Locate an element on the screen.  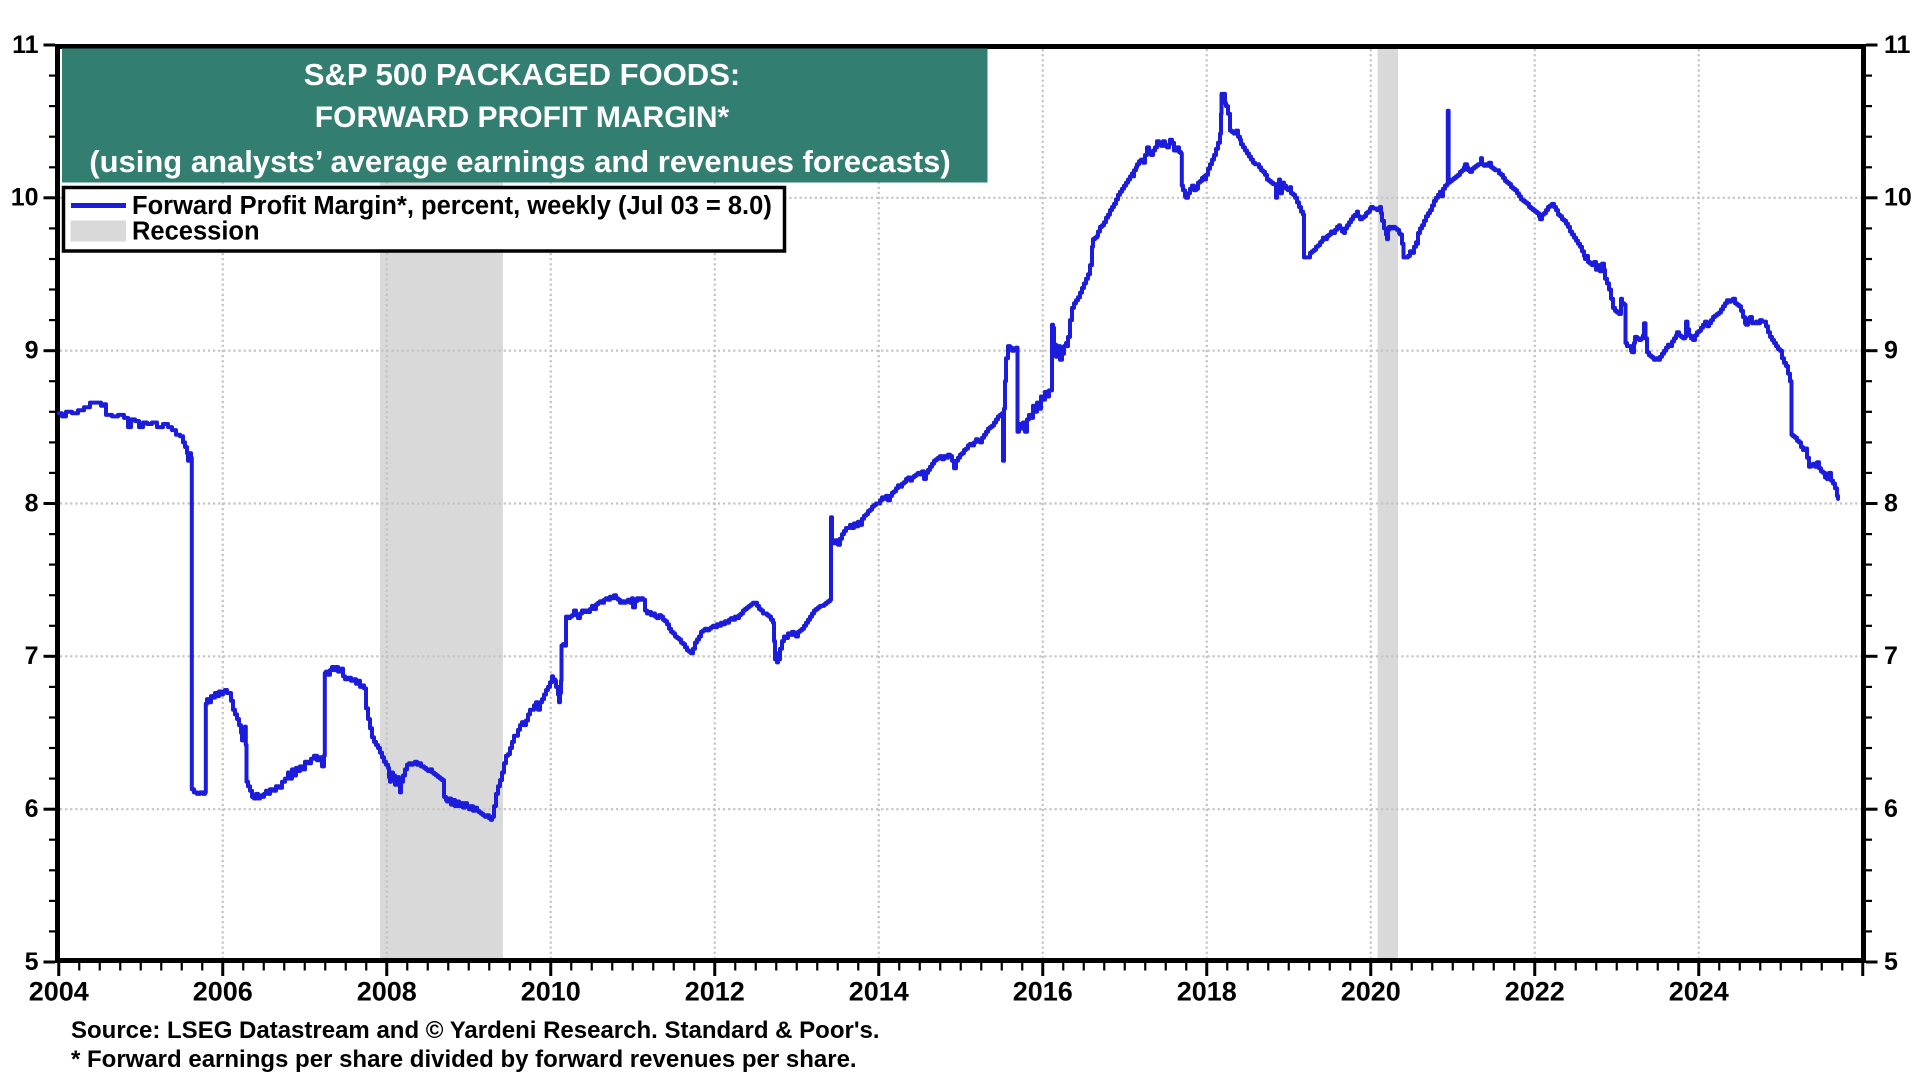
svg-text: 2022 is located at coordinates (1535, 992).